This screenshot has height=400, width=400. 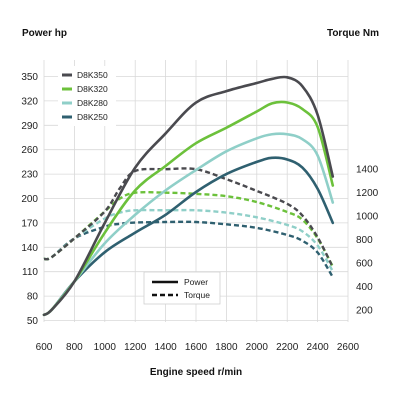 I want to click on x-tick-label: 1800, so click(x=226, y=347).